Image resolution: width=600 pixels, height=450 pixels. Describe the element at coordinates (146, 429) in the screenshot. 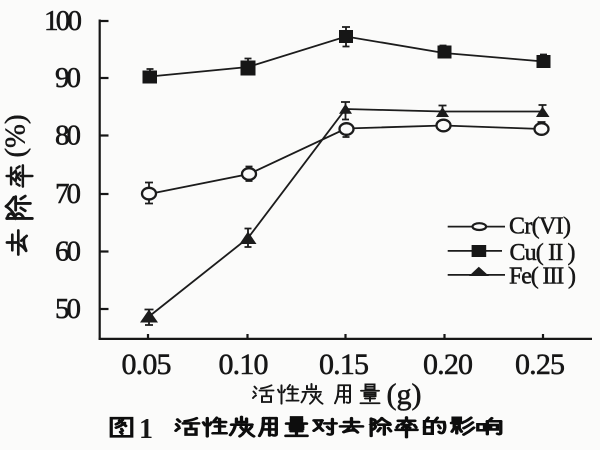

I see `svg-text: 1` at that location.